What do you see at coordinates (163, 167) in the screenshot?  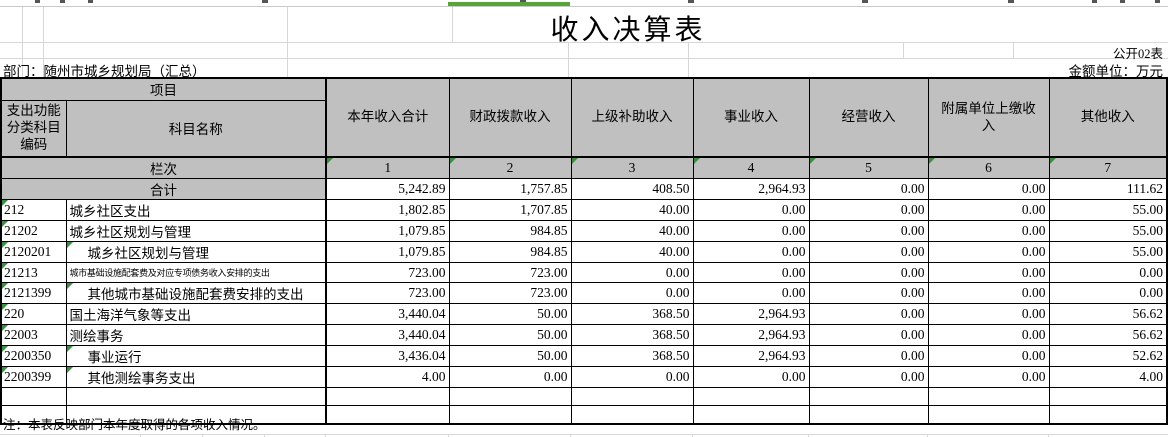 I see `row-label-cell: 栏次` at bounding box center [163, 167].